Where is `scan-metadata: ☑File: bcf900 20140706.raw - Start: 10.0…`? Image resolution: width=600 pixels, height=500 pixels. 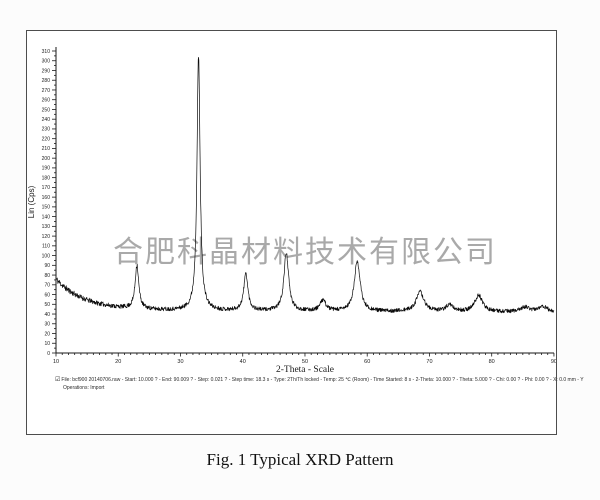 scan-metadata: ☑File: bcf900 20140706.raw - Start: 10.0… is located at coordinates (319, 384).